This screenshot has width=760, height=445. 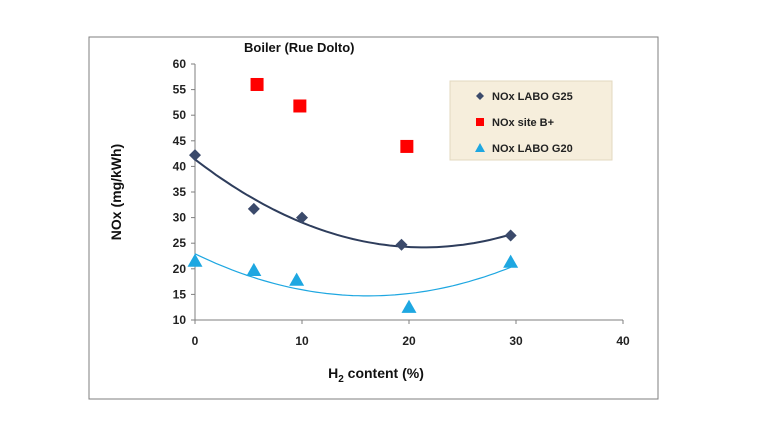 I want to click on y-tick-label: 30, so click(x=180, y=218).